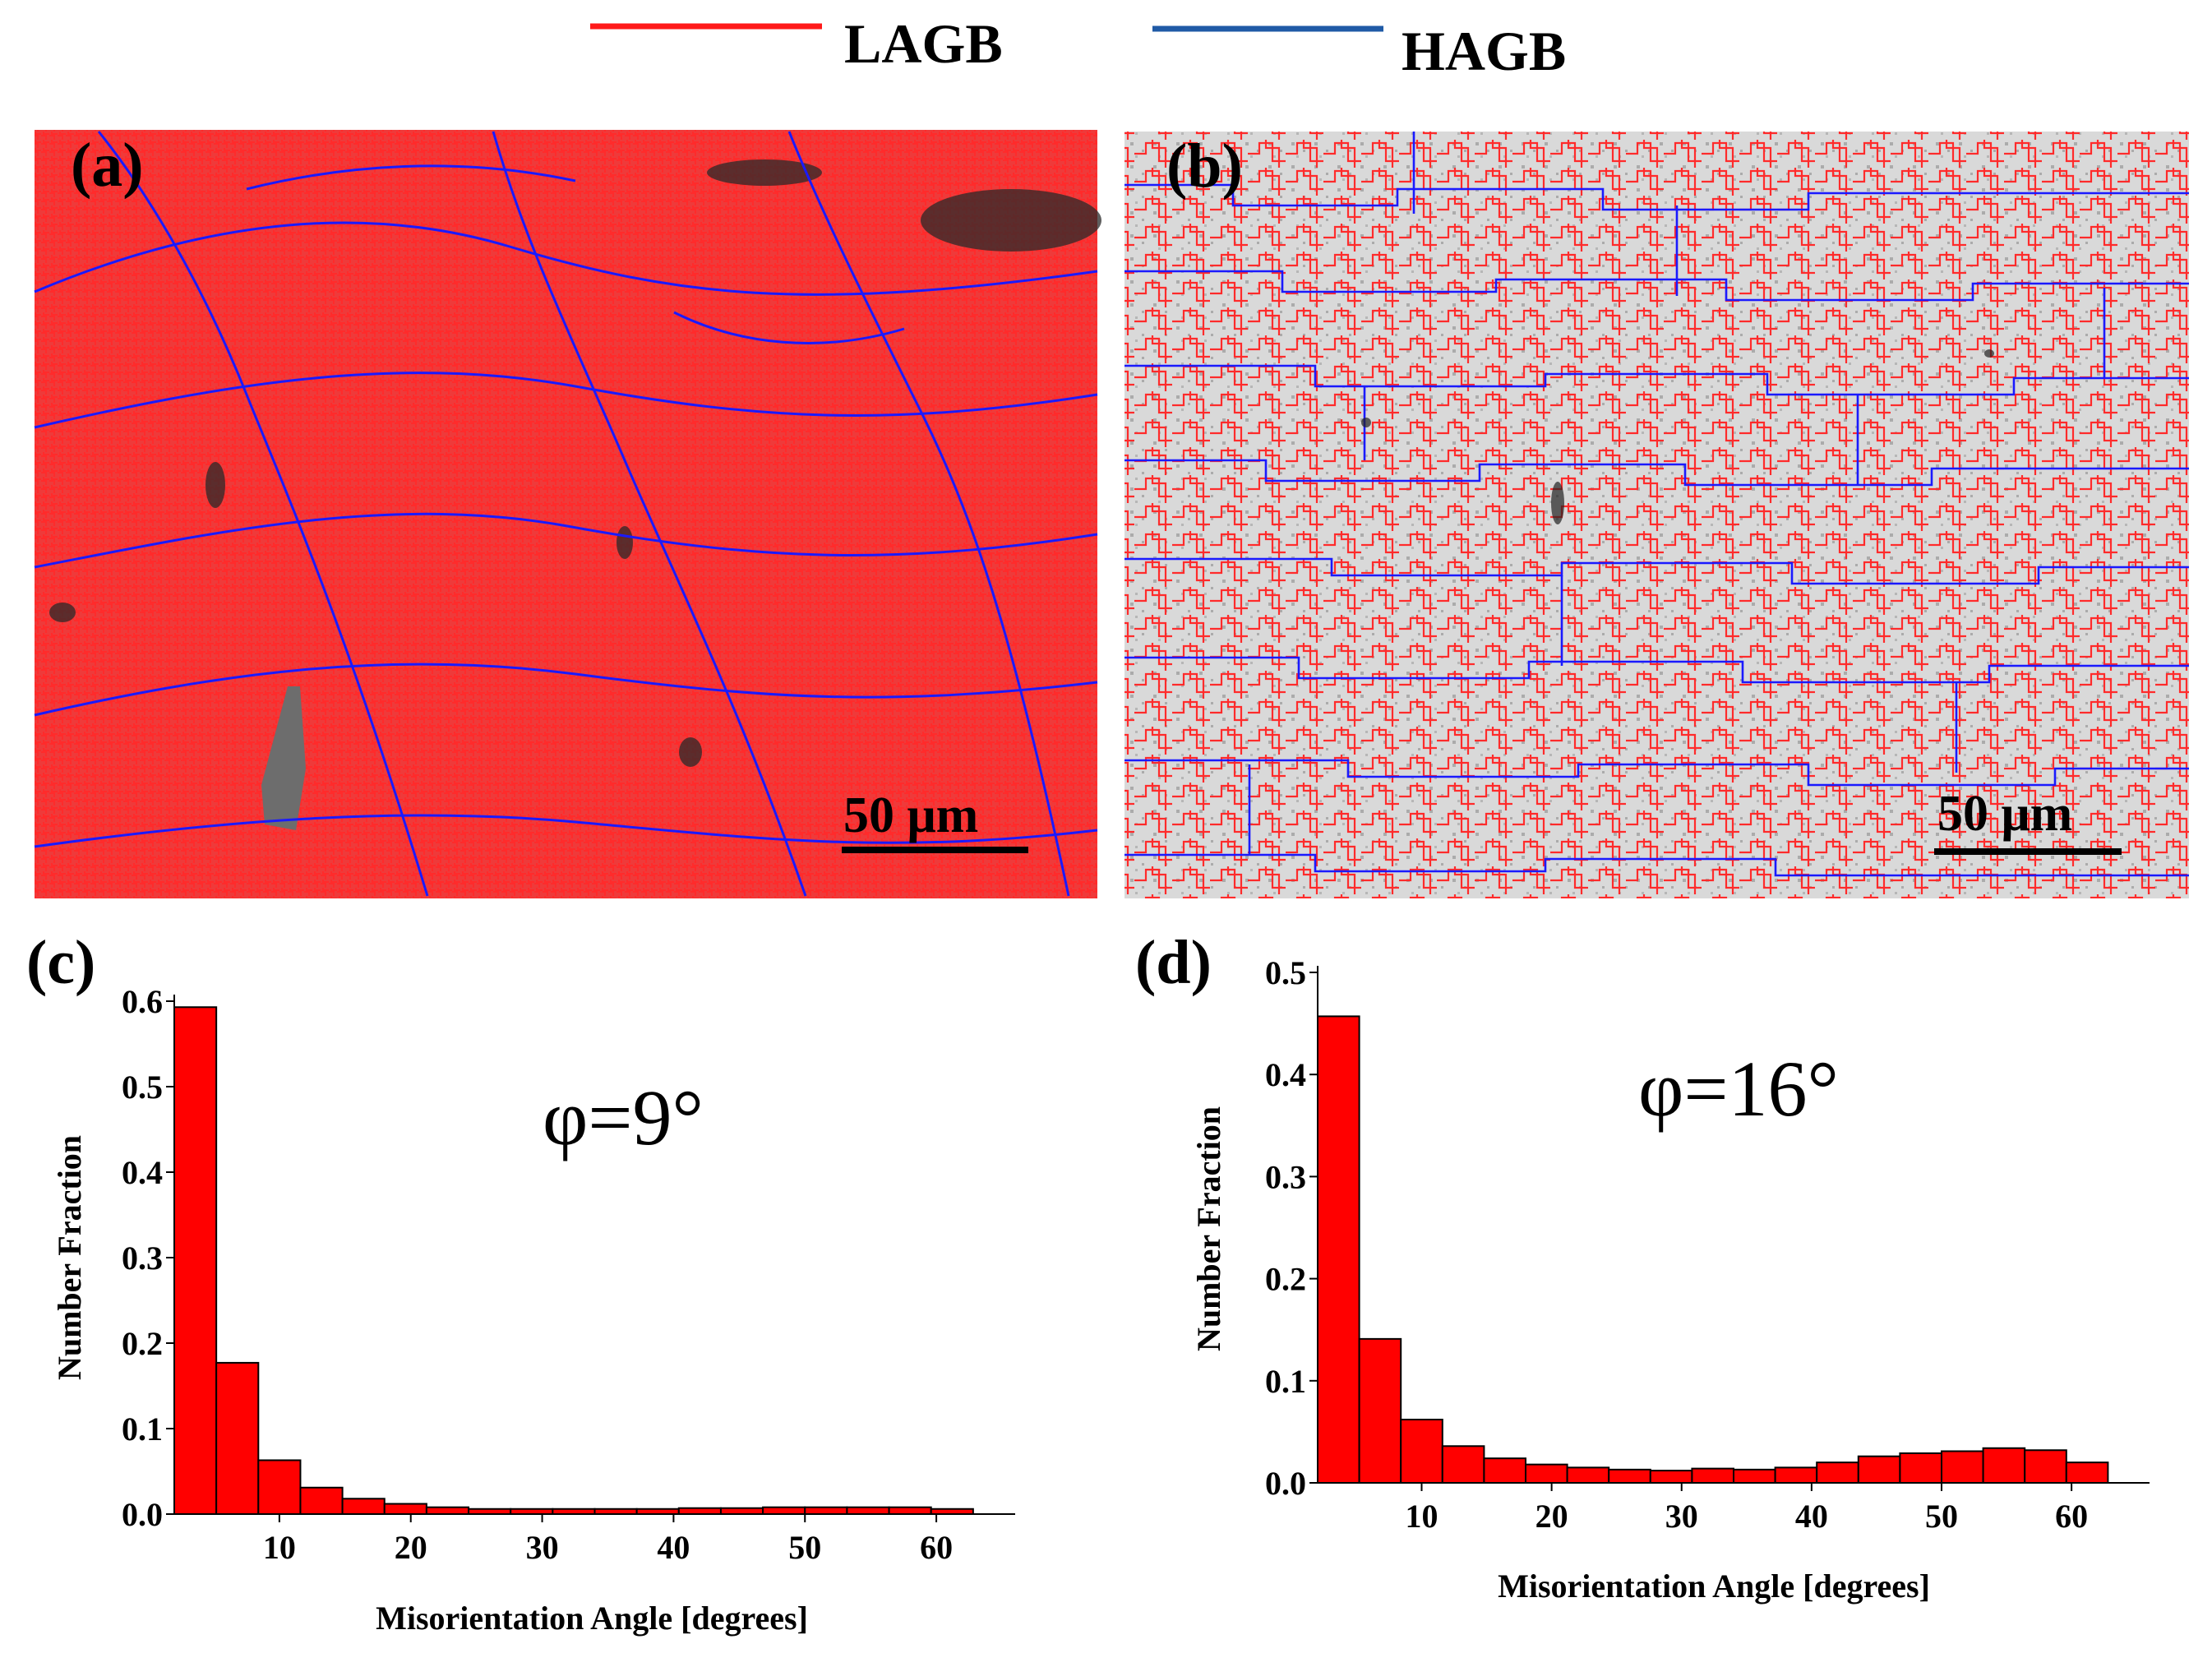  Describe the element at coordinates (1078, 47) in the screenshot. I see `legend: LAGB HAGB` at that location.